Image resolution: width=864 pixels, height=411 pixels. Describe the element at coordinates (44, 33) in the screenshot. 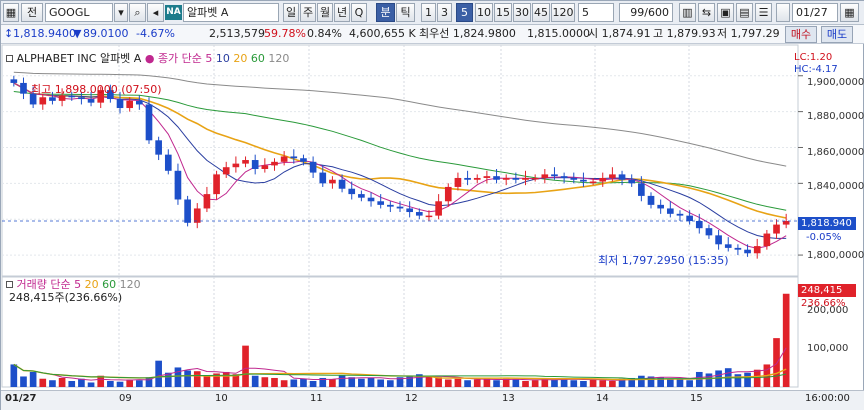

I see `last-price: 1,818.9400` at that location.